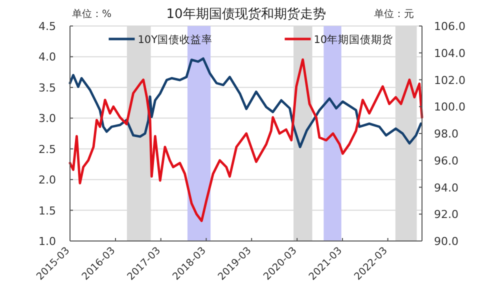 This screenshot has width=500, height=300. Describe the element at coordinates (450, 107) in the screenshot. I see `y2-tick-label: 100.0` at that location.